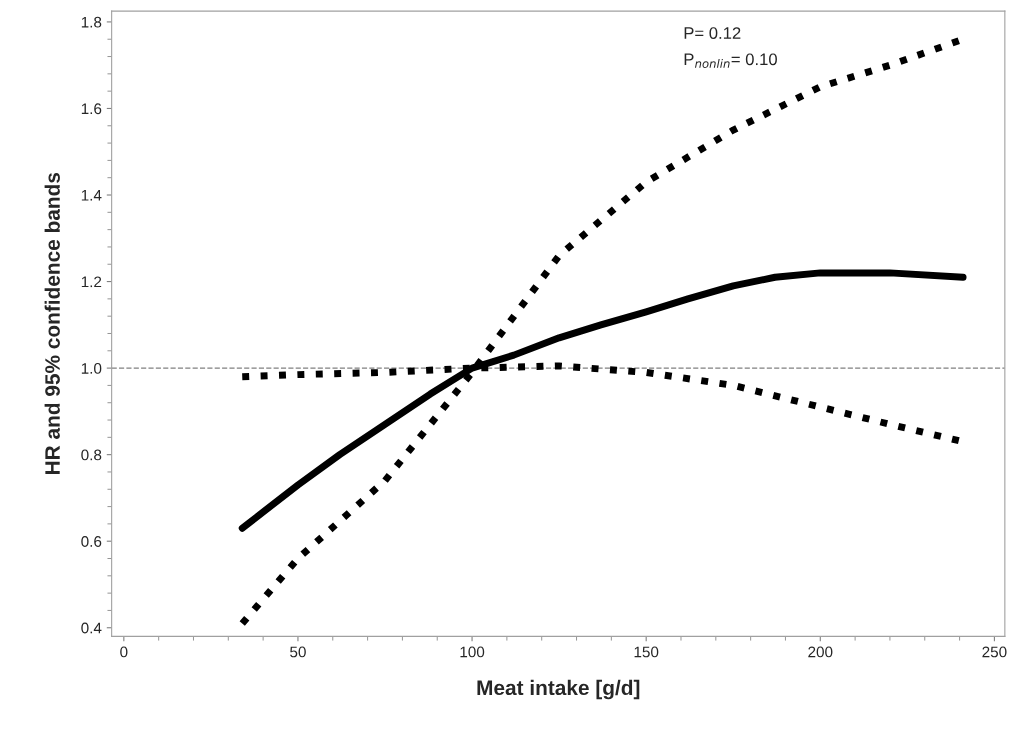  I want to click on x-tick-label: 150, so click(646, 652).